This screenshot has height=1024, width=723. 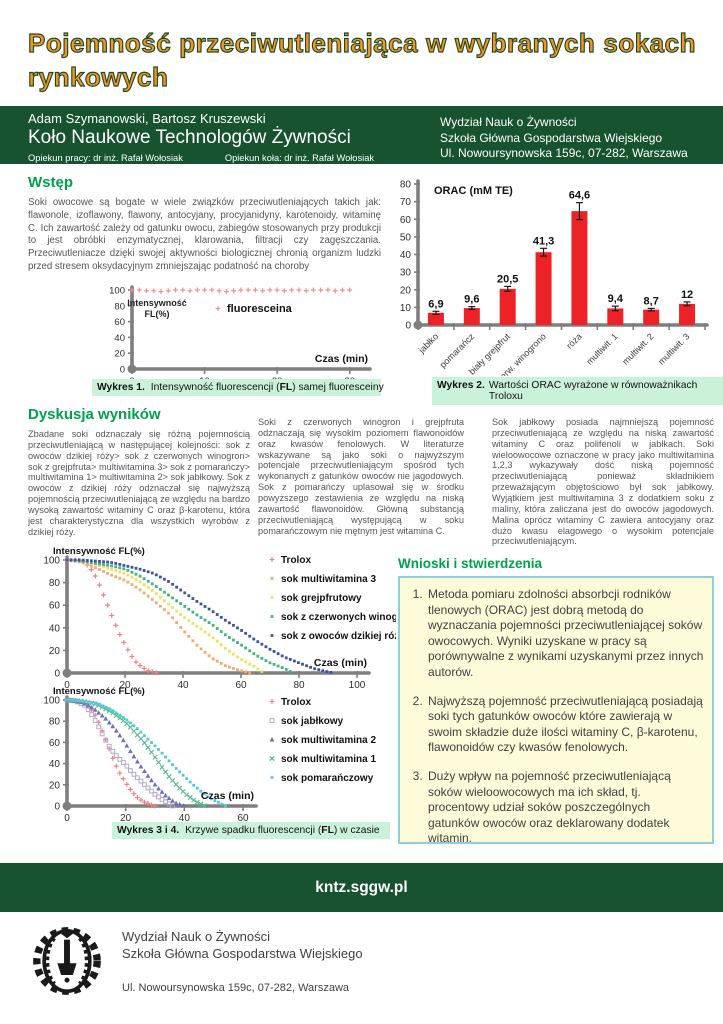 What do you see at coordinates (470, 563) in the screenshot?
I see `conclusions-heading: Wnioski i stwierdzenia` at bounding box center [470, 563].